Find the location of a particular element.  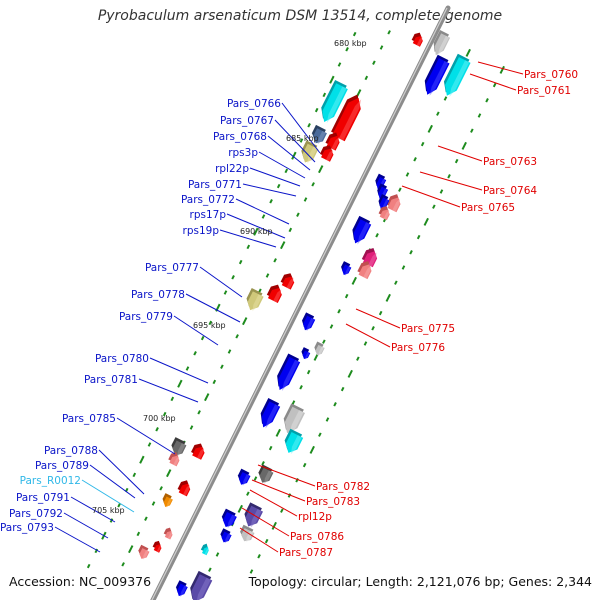

gene-label-rps3p: rps3p is located at coordinates (243, 153).